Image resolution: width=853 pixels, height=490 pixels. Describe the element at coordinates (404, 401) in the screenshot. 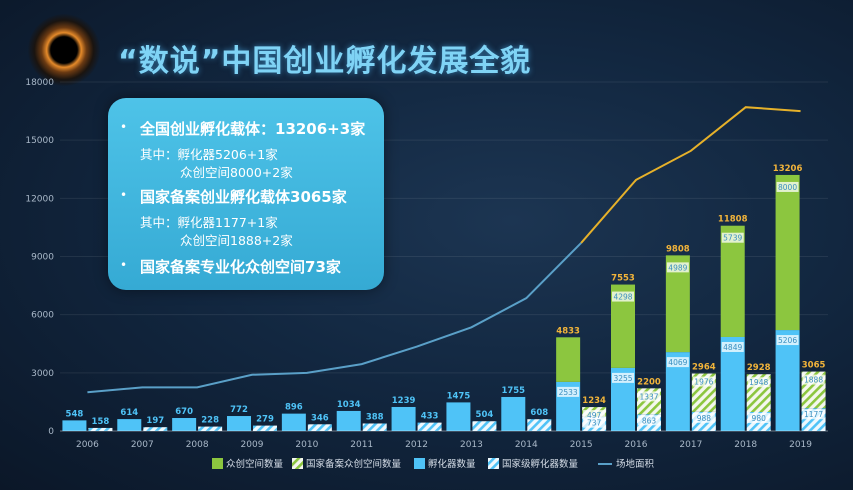

I see `total-data-label: 1239` at that location.